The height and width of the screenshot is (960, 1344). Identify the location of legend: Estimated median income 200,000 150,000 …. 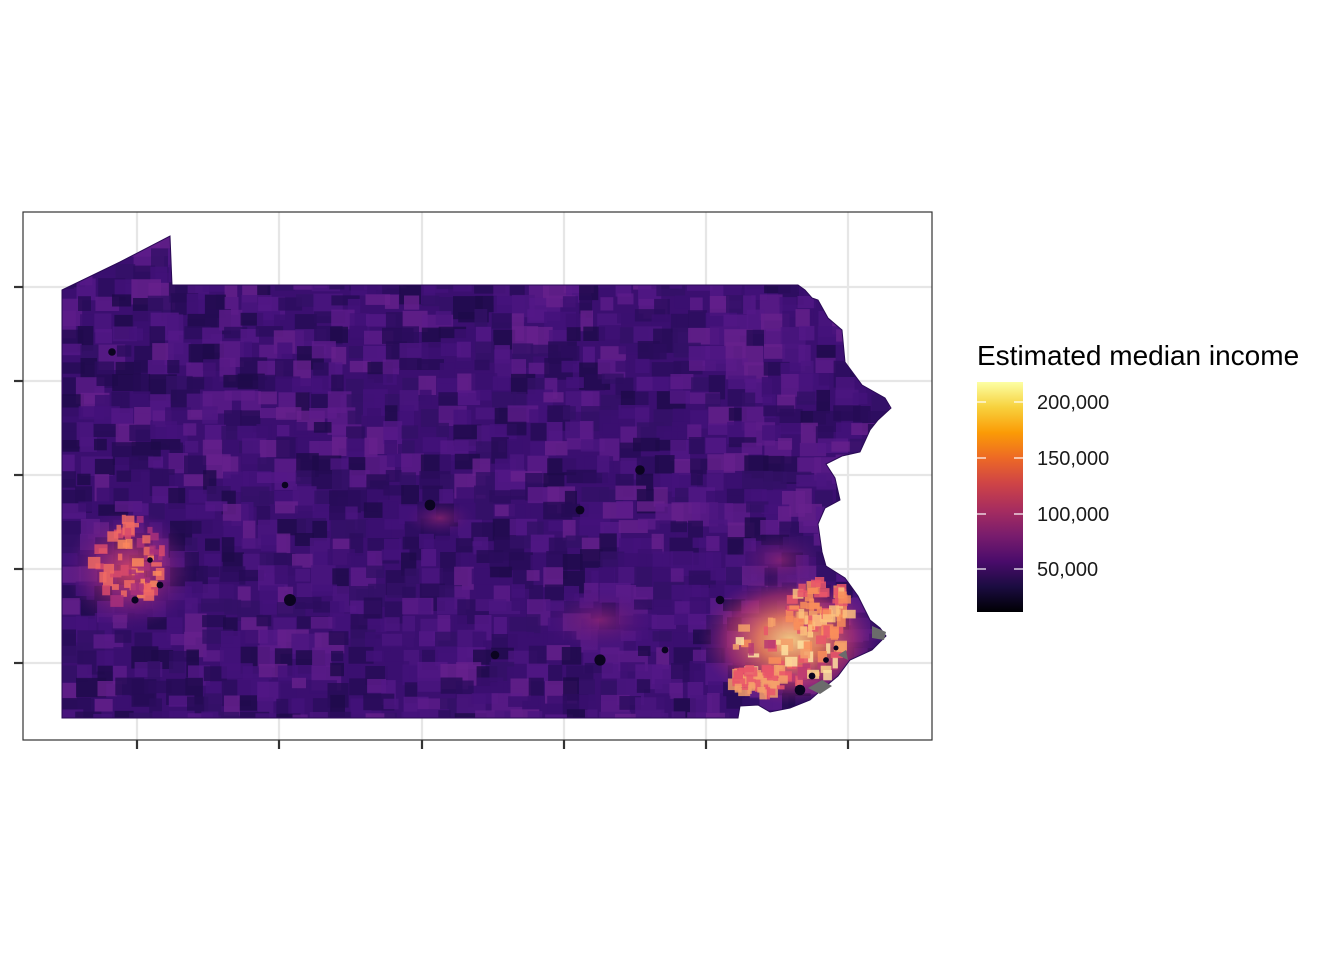
(1138, 476).